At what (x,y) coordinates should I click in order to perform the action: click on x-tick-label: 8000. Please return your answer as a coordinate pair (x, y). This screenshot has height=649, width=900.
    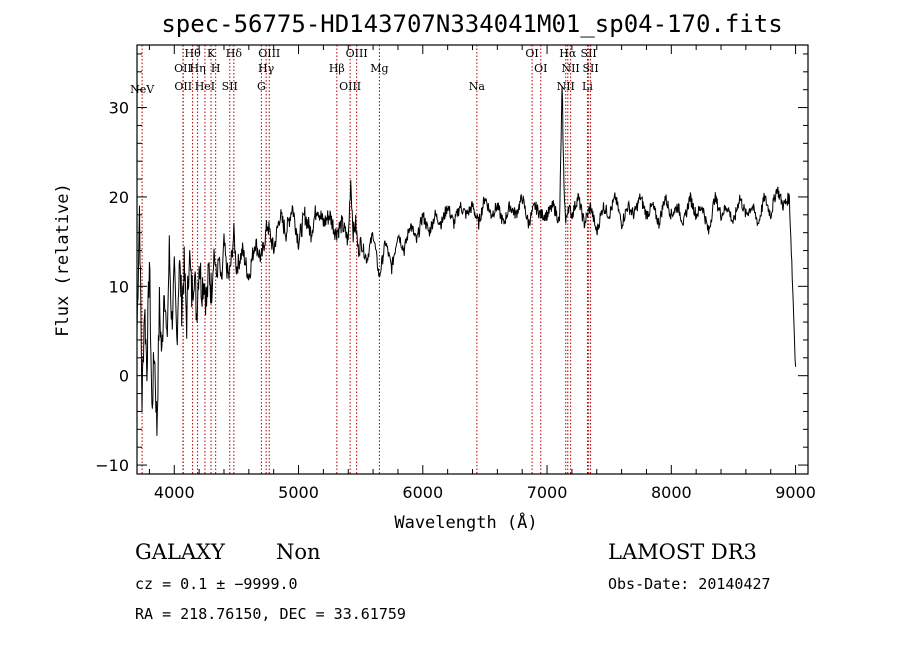
    Looking at the image, I should click on (671, 492).